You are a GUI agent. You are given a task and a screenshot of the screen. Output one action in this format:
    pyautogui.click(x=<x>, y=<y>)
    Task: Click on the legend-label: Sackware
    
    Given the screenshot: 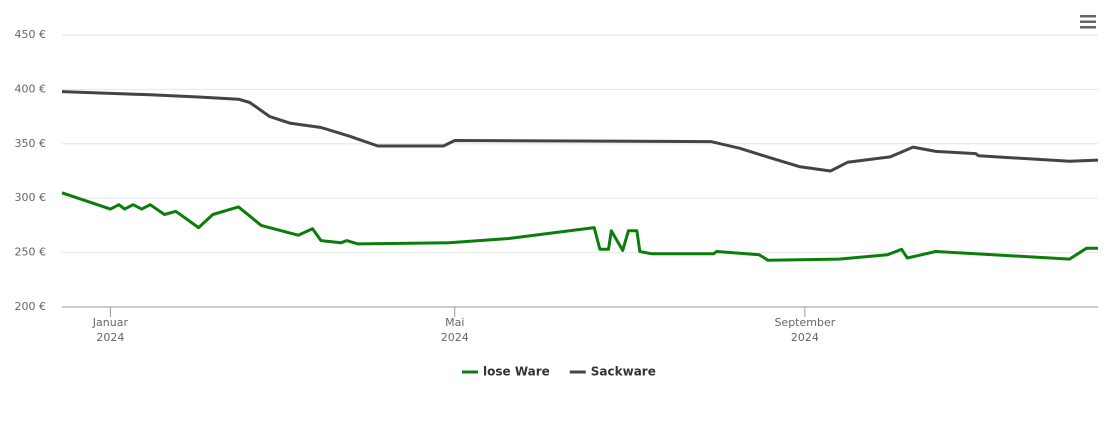 What is the action you would take?
    pyautogui.click(x=623, y=372)
    